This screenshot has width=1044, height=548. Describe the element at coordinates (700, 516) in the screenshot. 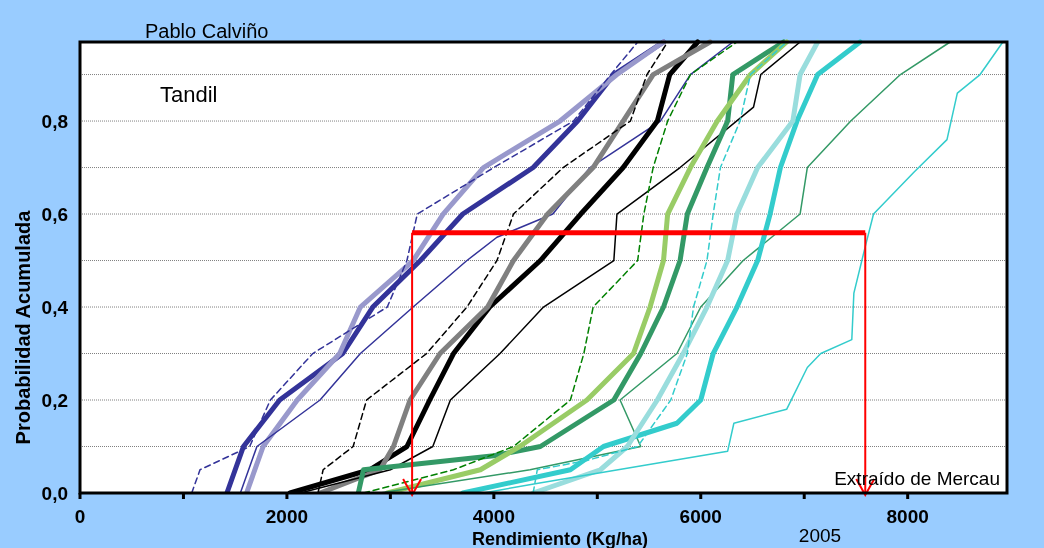

I see `x-tick-label: 6000` at that location.